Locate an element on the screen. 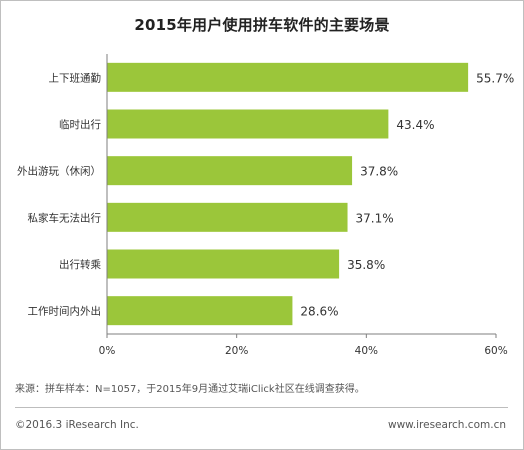  category-label: 上下班通勤 is located at coordinates (75, 77).